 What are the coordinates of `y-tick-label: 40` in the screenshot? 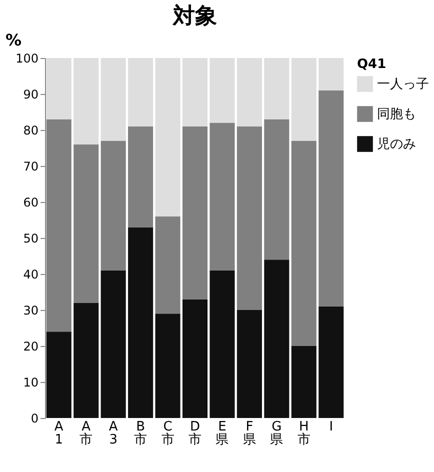 It's located at (30, 275).